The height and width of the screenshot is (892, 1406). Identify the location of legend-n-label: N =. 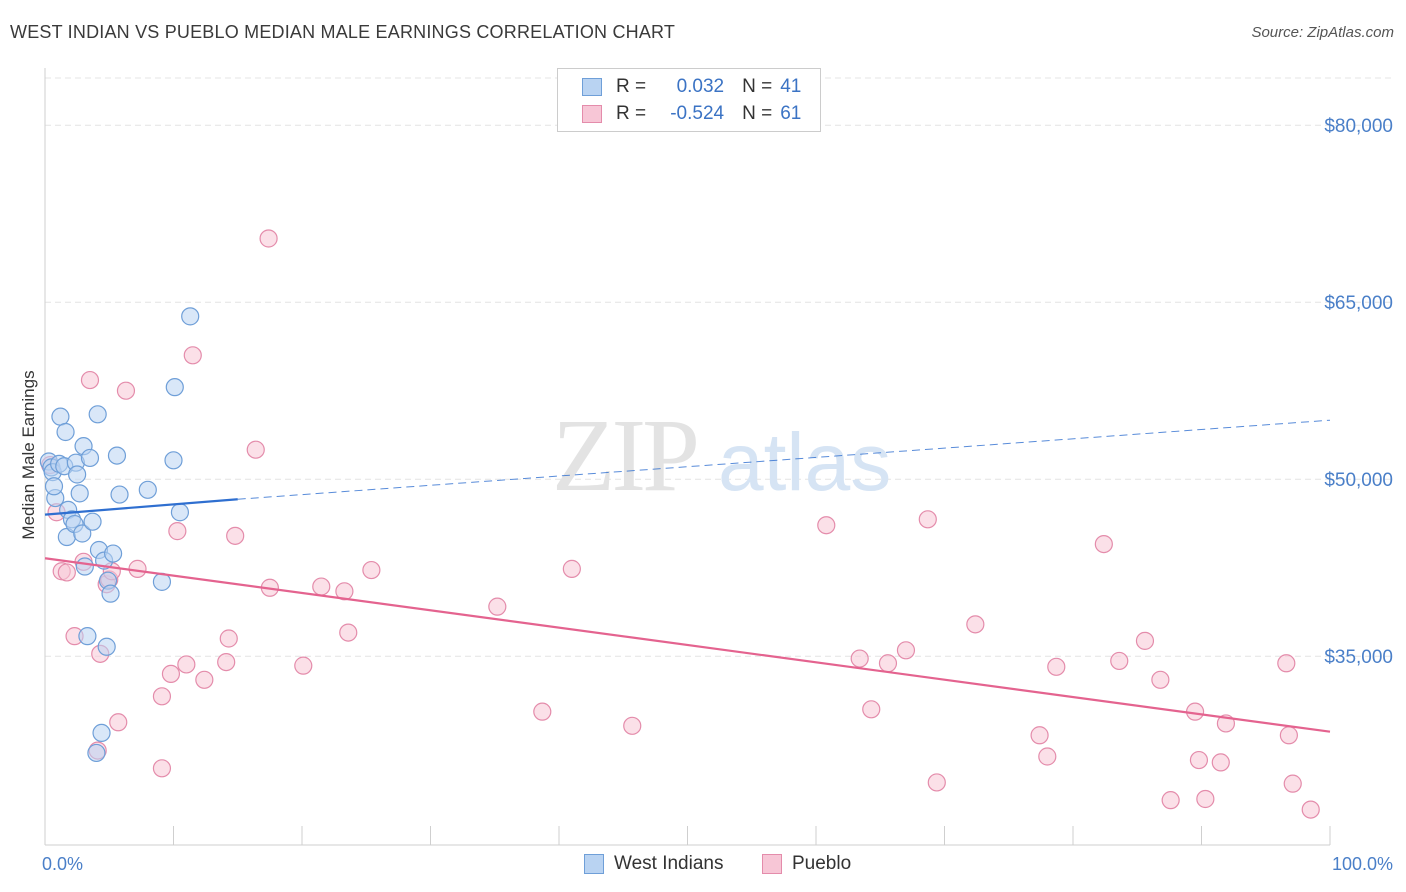
(757, 86).